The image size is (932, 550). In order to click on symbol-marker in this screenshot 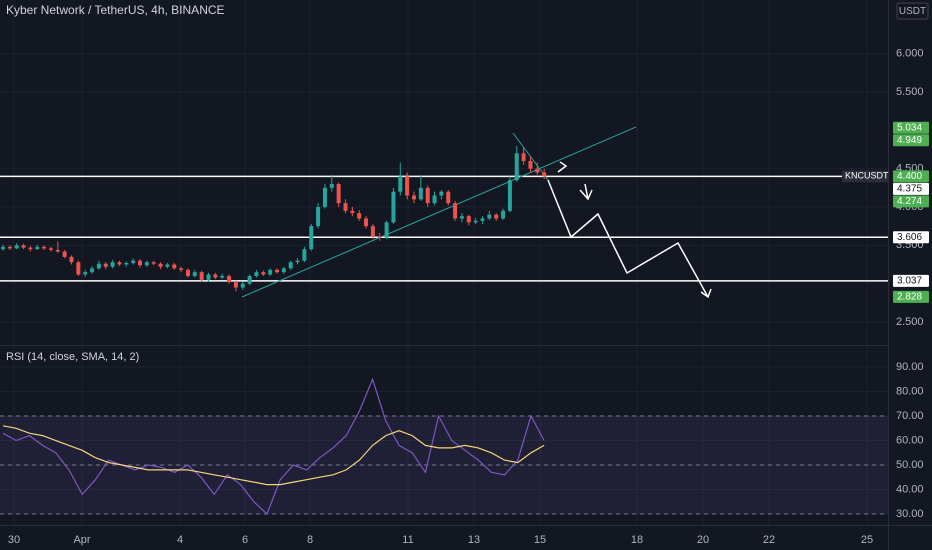, I will do `click(865, 176)`.